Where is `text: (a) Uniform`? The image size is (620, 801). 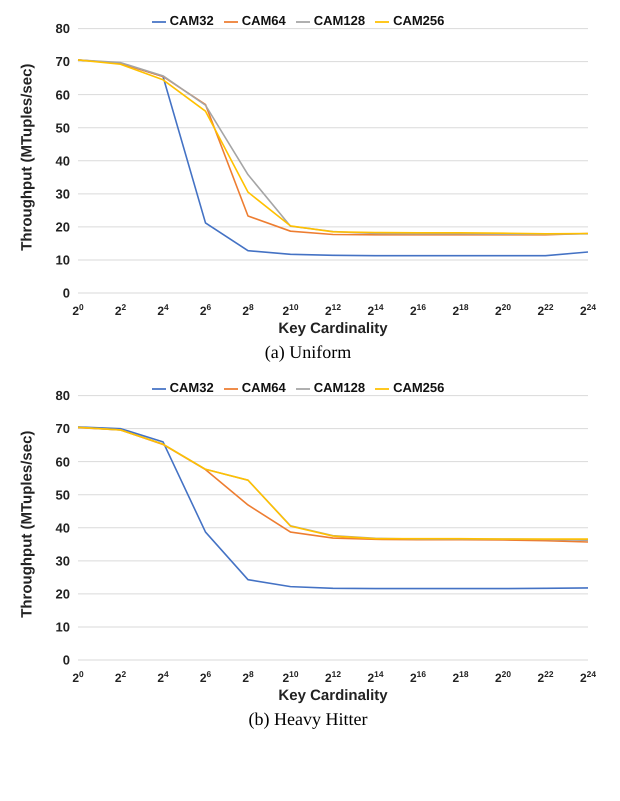 text: (a) Uniform is located at coordinates (308, 352).